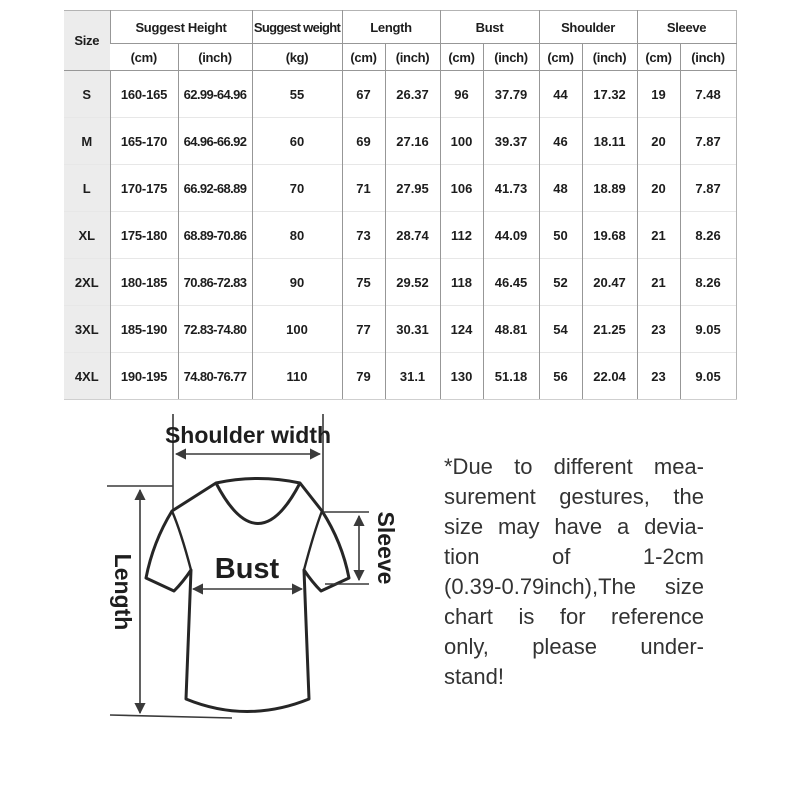  Describe the element at coordinates (87, 376) in the screenshot. I see `size-cell: 4XL` at that location.